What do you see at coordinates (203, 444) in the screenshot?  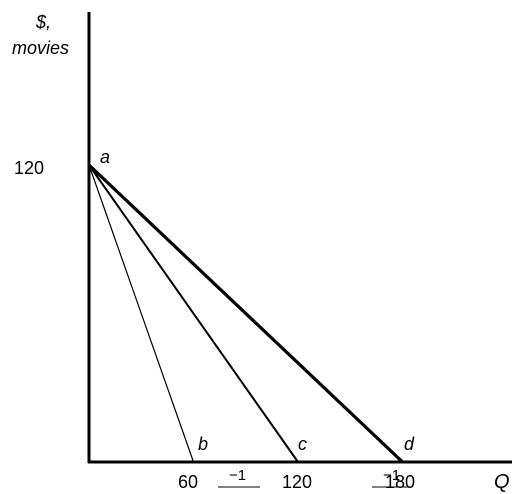 I see `point-label-b: b` at bounding box center [203, 444].